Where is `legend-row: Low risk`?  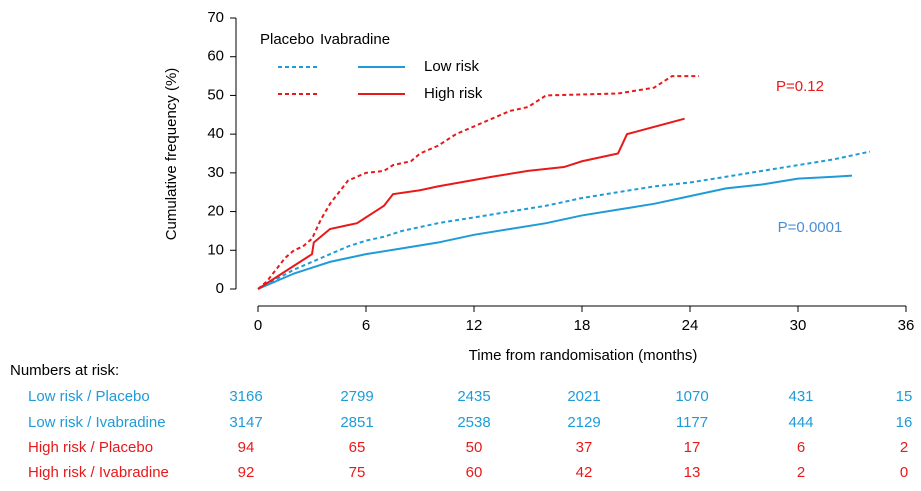
legend-row: Low risk is located at coordinates (452, 66).